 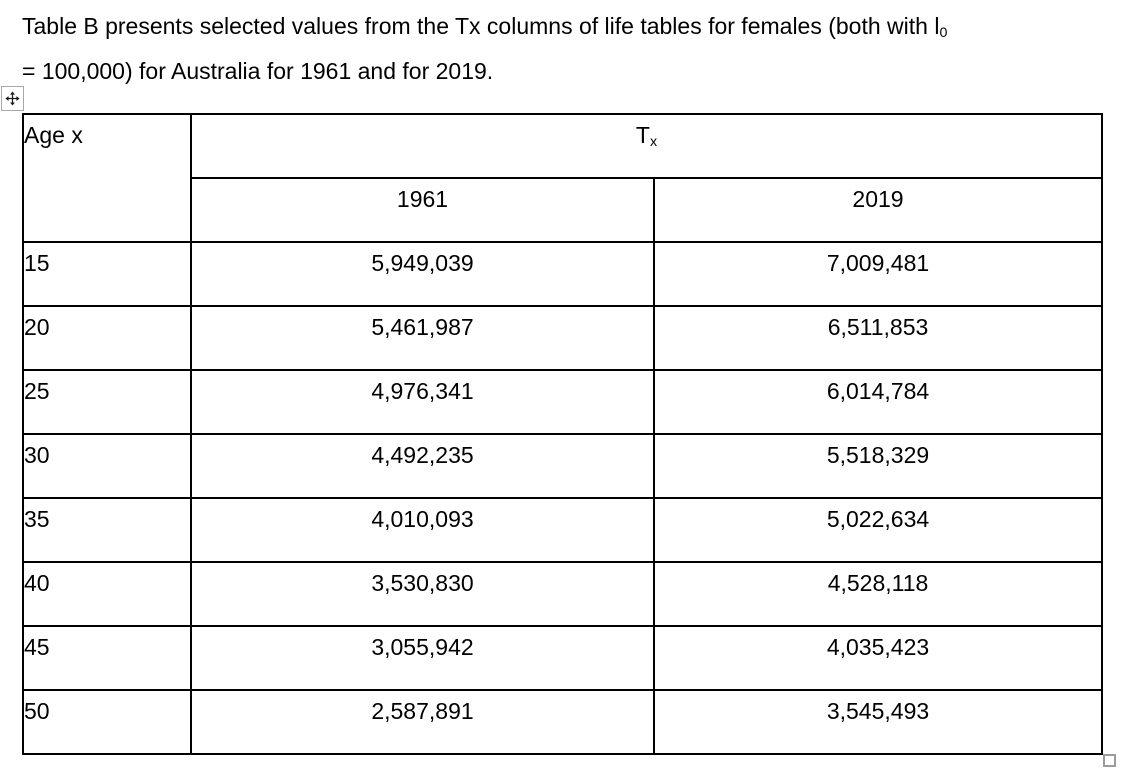 What do you see at coordinates (653, 142) in the screenshot?
I see `tx-label-subscript: x` at bounding box center [653, 142].